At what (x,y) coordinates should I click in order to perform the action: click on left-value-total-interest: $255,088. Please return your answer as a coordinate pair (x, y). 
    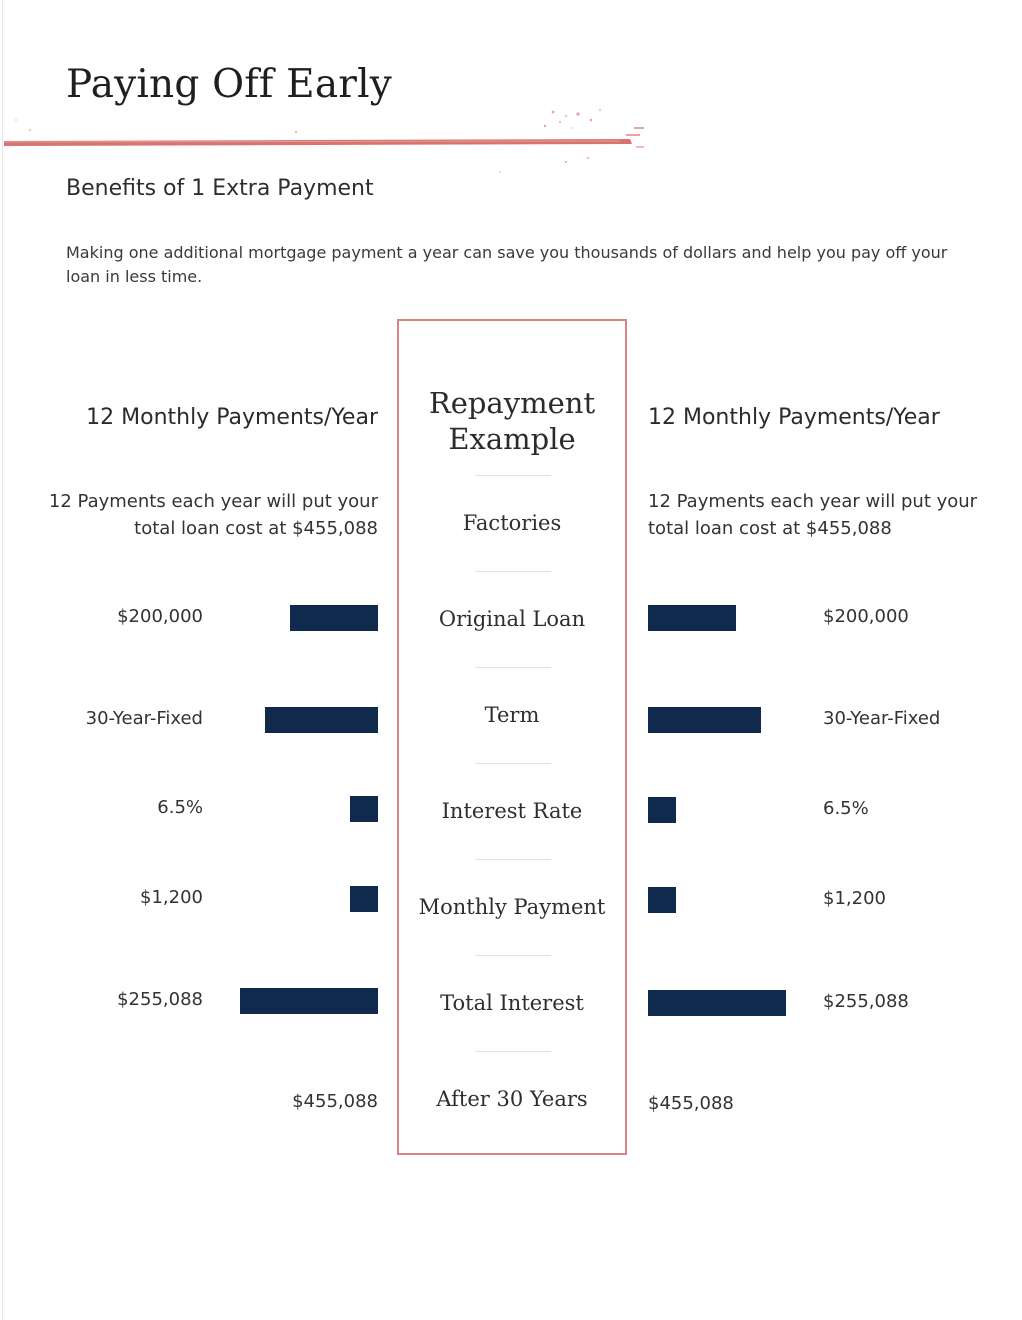
    Looking at the image, I should click on (160, 999).